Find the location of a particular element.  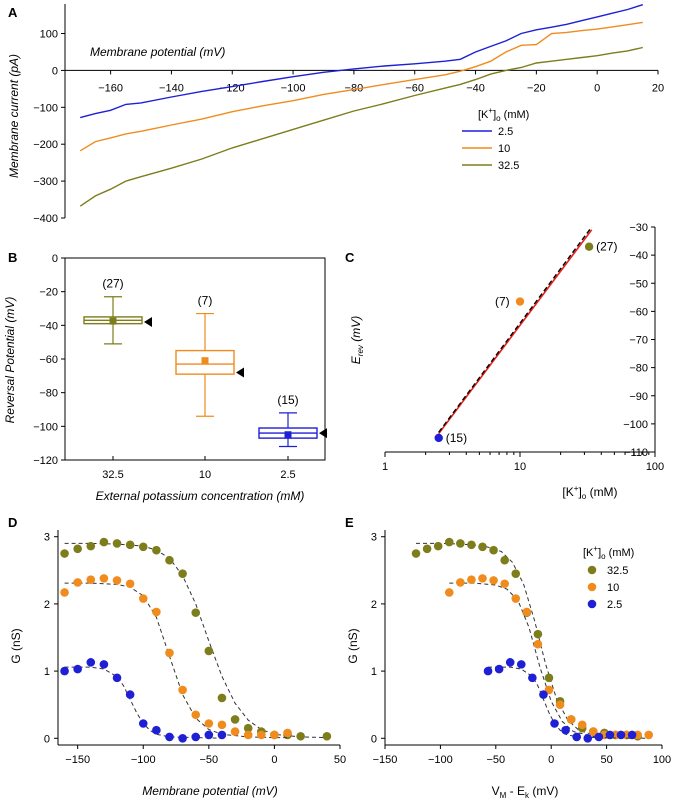

panel-c-ytick-label: −60 is located at coordinates (638, 312).